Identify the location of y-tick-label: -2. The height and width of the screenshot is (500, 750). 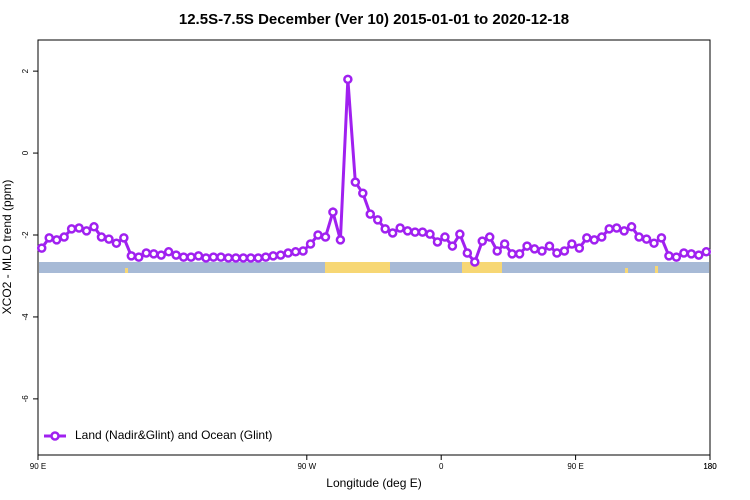
(25, 235).